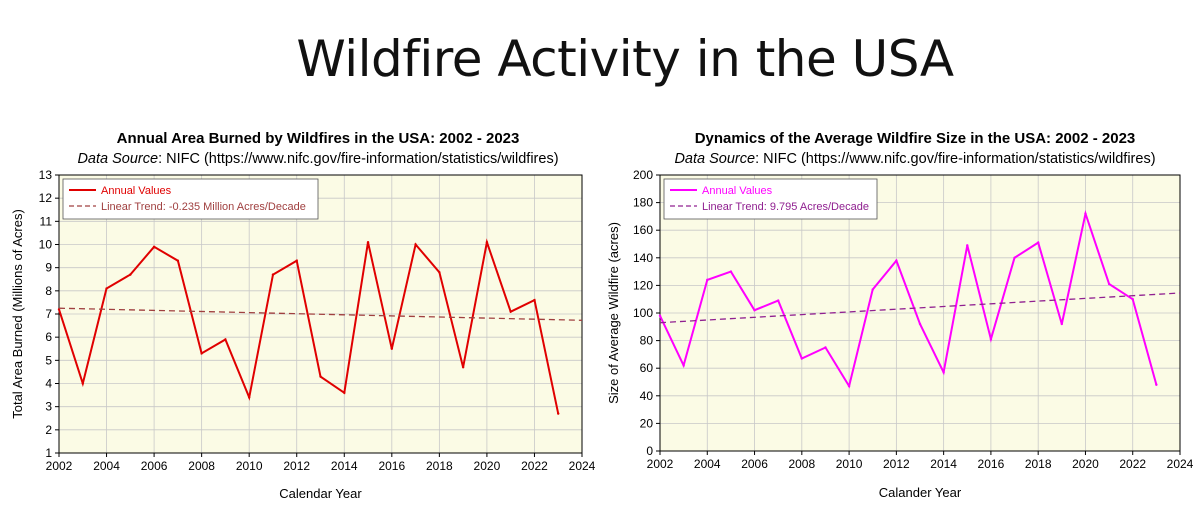 The height and width of the screenshot is (512, 1200). Describe the element at coordinates (613, 313) in the screenshot. I see `y-axis-label: Size of Average Wildfire (acres)` at that location.